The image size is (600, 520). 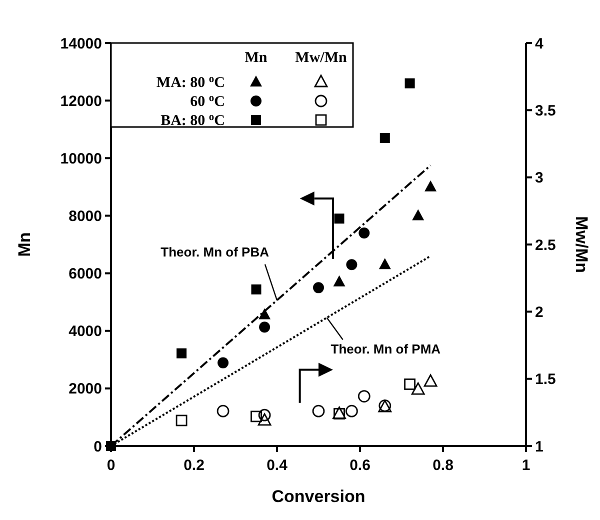 I want to click on y-axis-title: Mn, so click(x=24, y=244).